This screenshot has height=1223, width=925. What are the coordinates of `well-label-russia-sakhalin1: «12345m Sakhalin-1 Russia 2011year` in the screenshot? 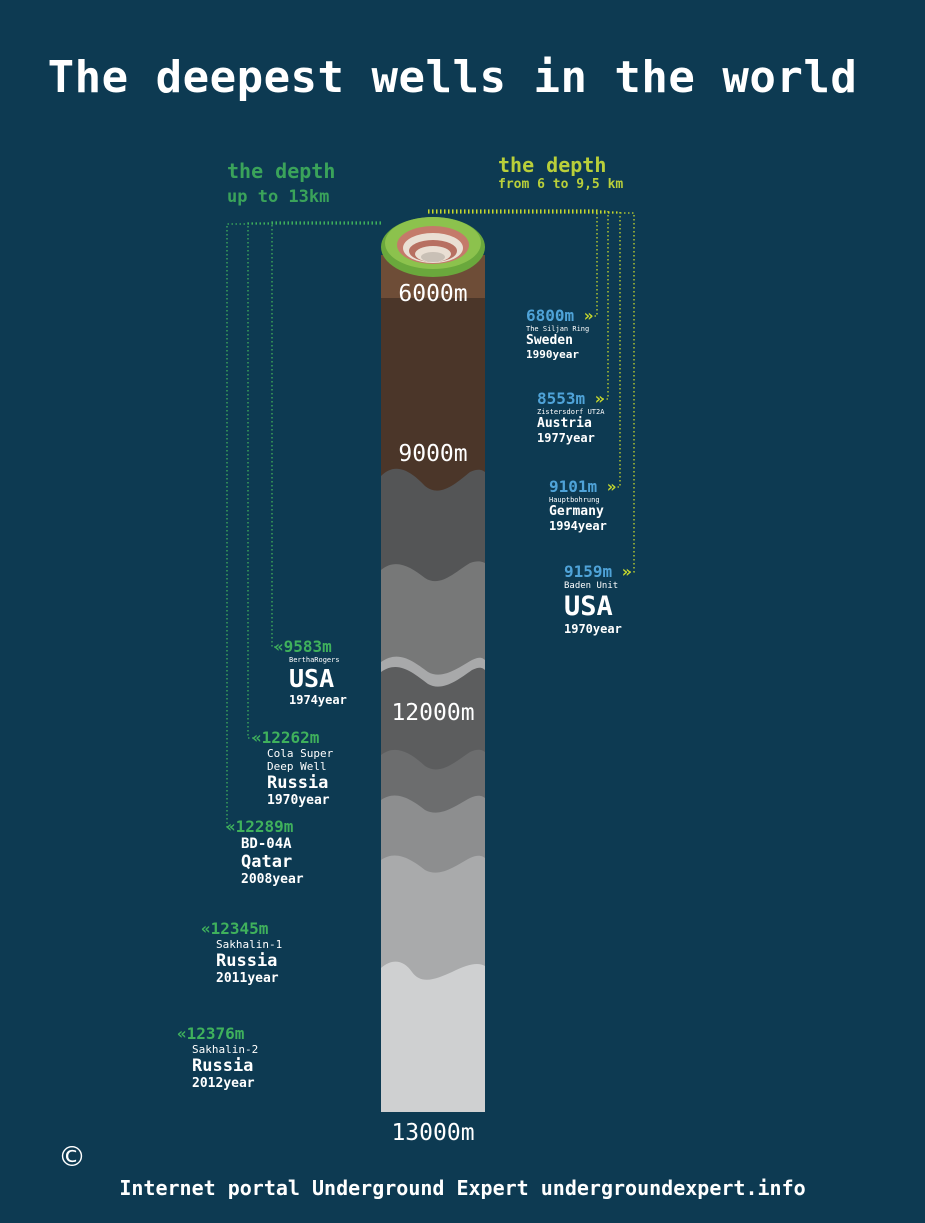 It's located at (241, 952).